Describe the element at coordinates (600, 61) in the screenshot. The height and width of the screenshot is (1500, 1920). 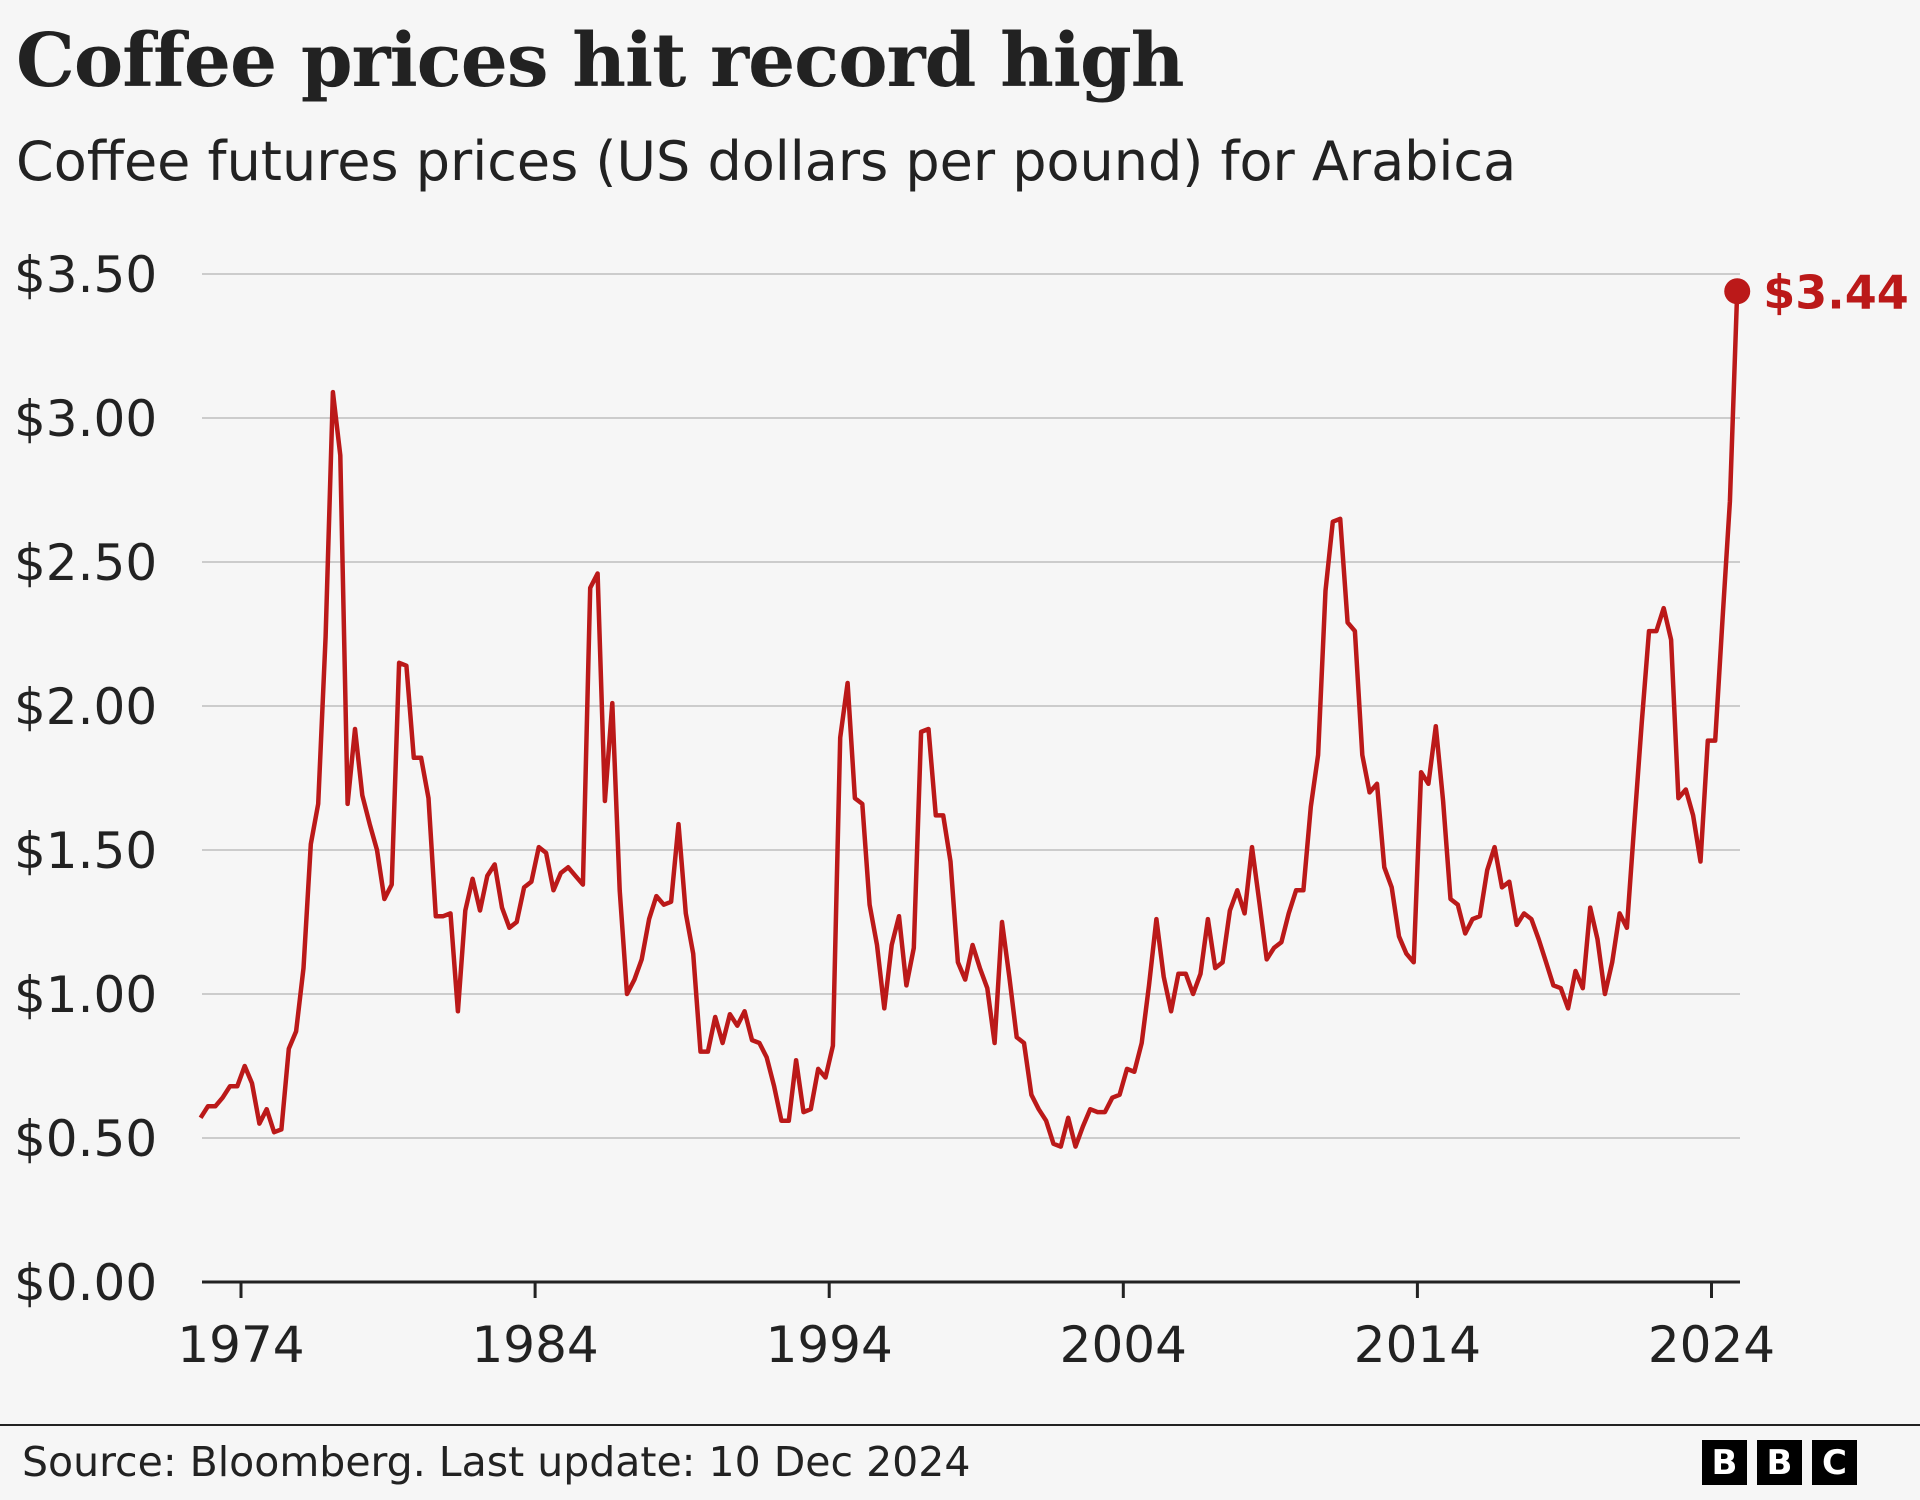
I see `chart-title: Coffee prices hit record high` at that location.